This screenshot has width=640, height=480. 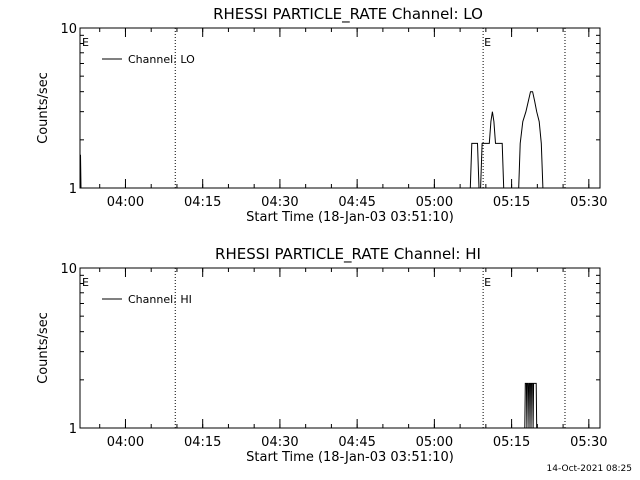 What do you see at coordinates (202, 442) in the screenshot?
I see `panel-2-x-tick-label: 04:15` at bounding box center [202, 442].